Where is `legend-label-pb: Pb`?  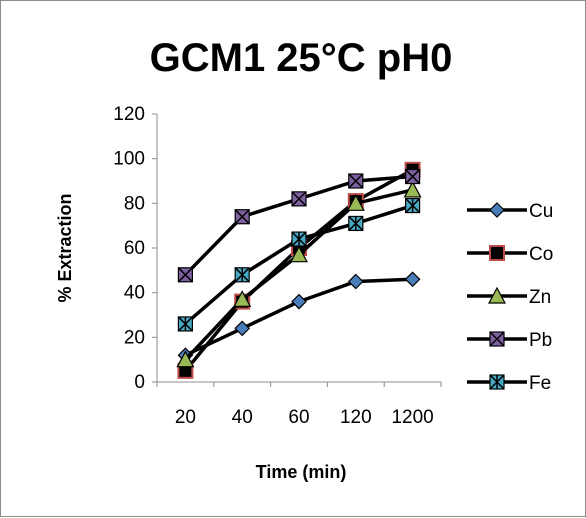
legend-label-pb: Pb is located at coordinates (540, 340).